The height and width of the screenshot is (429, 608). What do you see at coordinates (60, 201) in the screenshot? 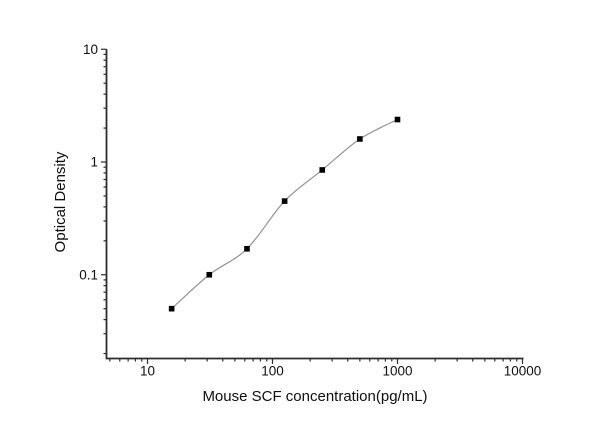
I see `y-axis-title: Optical Density` at bounding box center [60, 201].